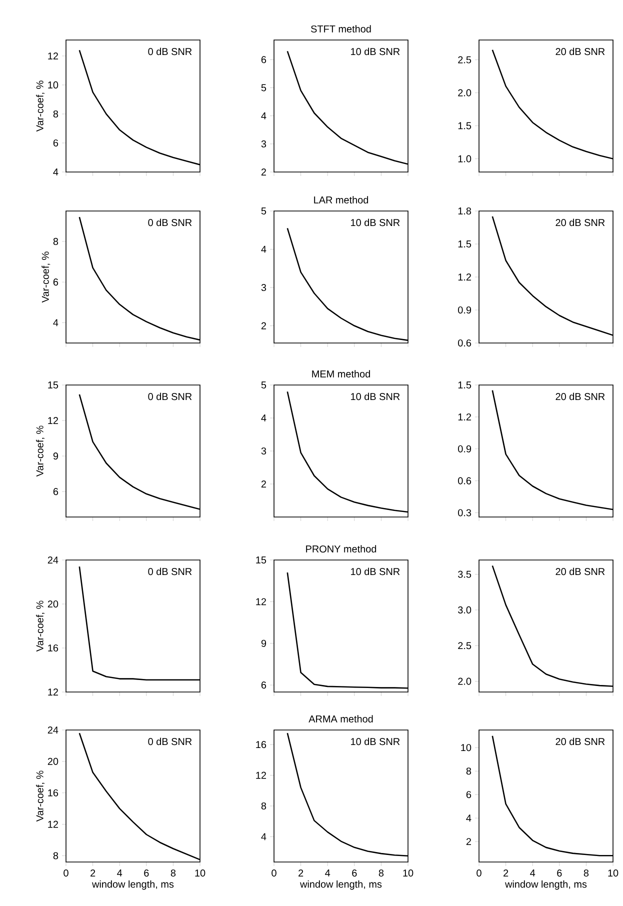 This screenshot has height=906, width=623. I want to click on chart-title: ARMA method, so click(340, 718).